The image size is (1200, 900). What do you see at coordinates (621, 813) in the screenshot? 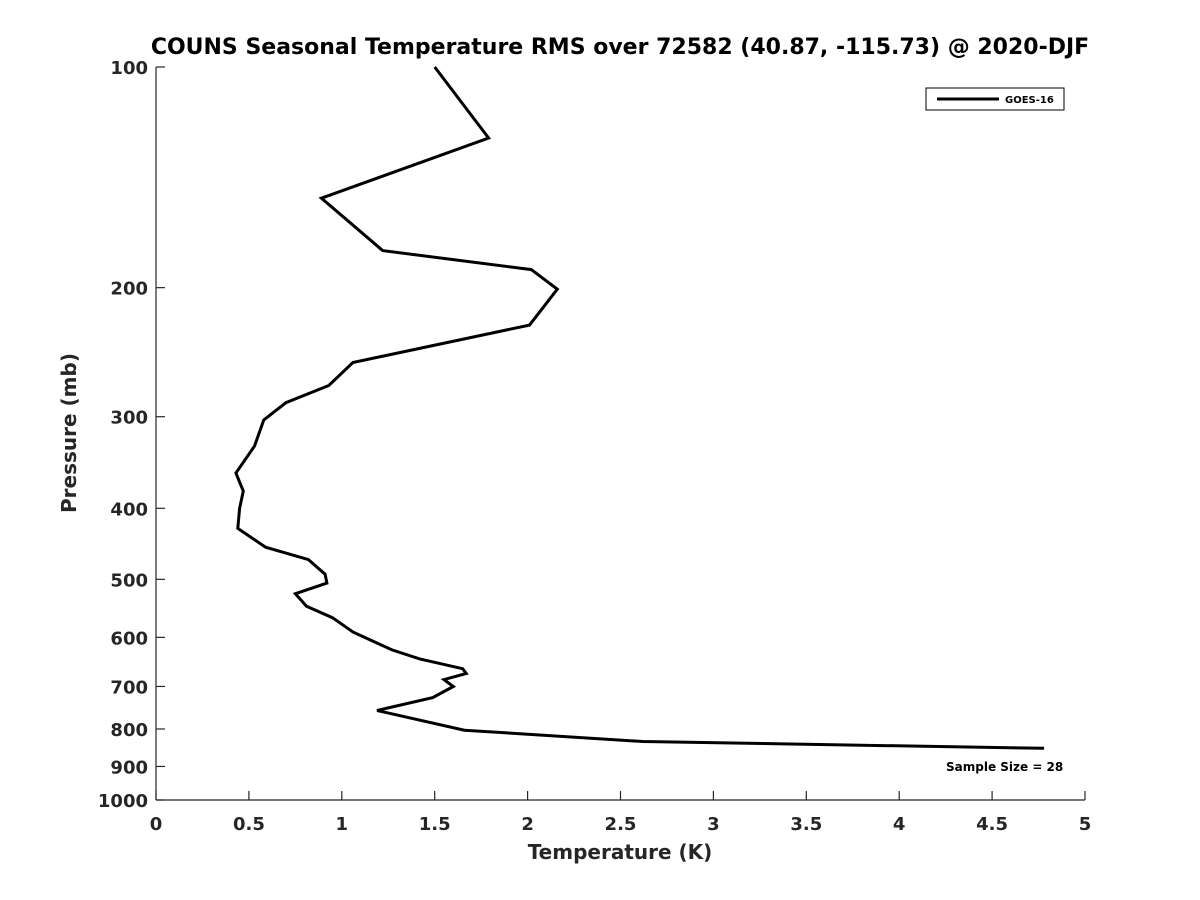
I see `x-axis-ticks: 0 0.5 1 1.5 2 2.5 3 3.5 4 4.5 5` at bounding box center [621, 813].